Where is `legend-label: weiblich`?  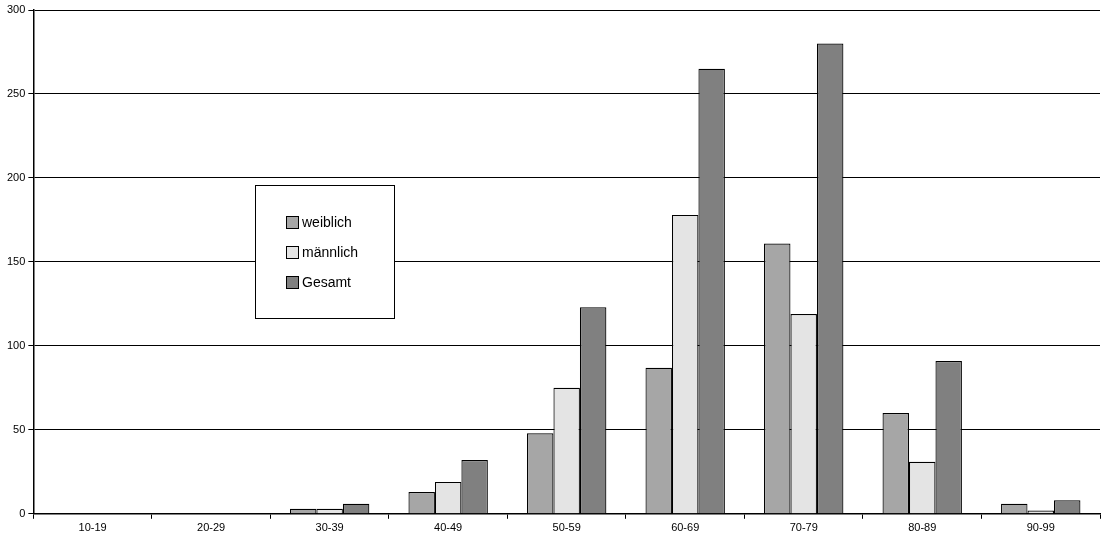
legend-label: weiblich is located at coordinates (327, 222).